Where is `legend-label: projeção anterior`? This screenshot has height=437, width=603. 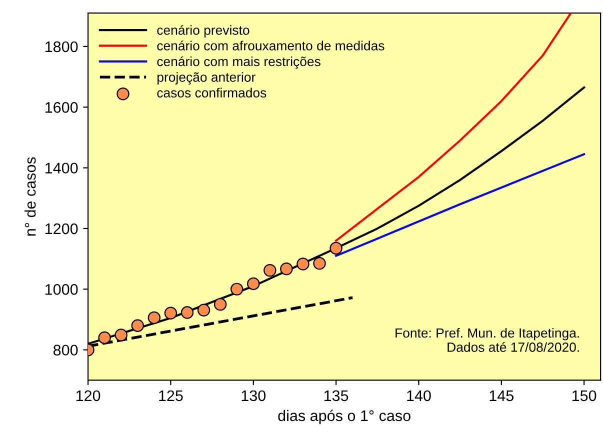
legend-label: projeção anterior is located at coordinates (207, 78).